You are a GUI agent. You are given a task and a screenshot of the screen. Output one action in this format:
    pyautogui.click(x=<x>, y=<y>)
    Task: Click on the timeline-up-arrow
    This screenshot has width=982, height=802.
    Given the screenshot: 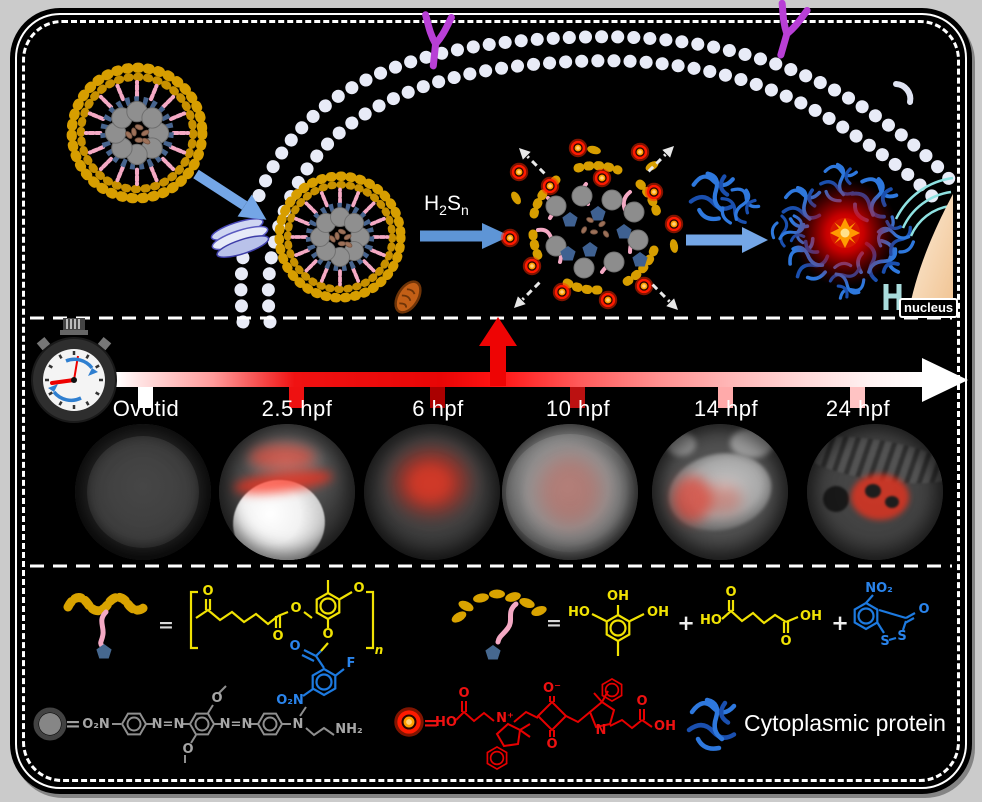 What is the action you would take?
    pyautogui.click(x=498, y=351)
    